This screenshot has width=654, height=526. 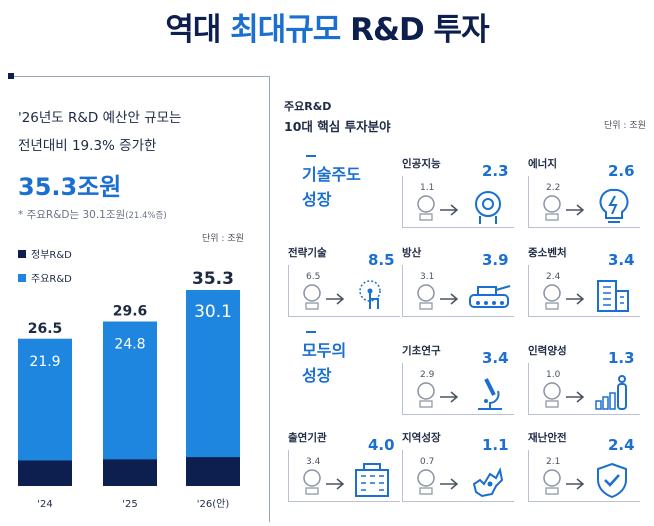 I want to click on total-budget: 35.3조원, so click(x=70, y=187).